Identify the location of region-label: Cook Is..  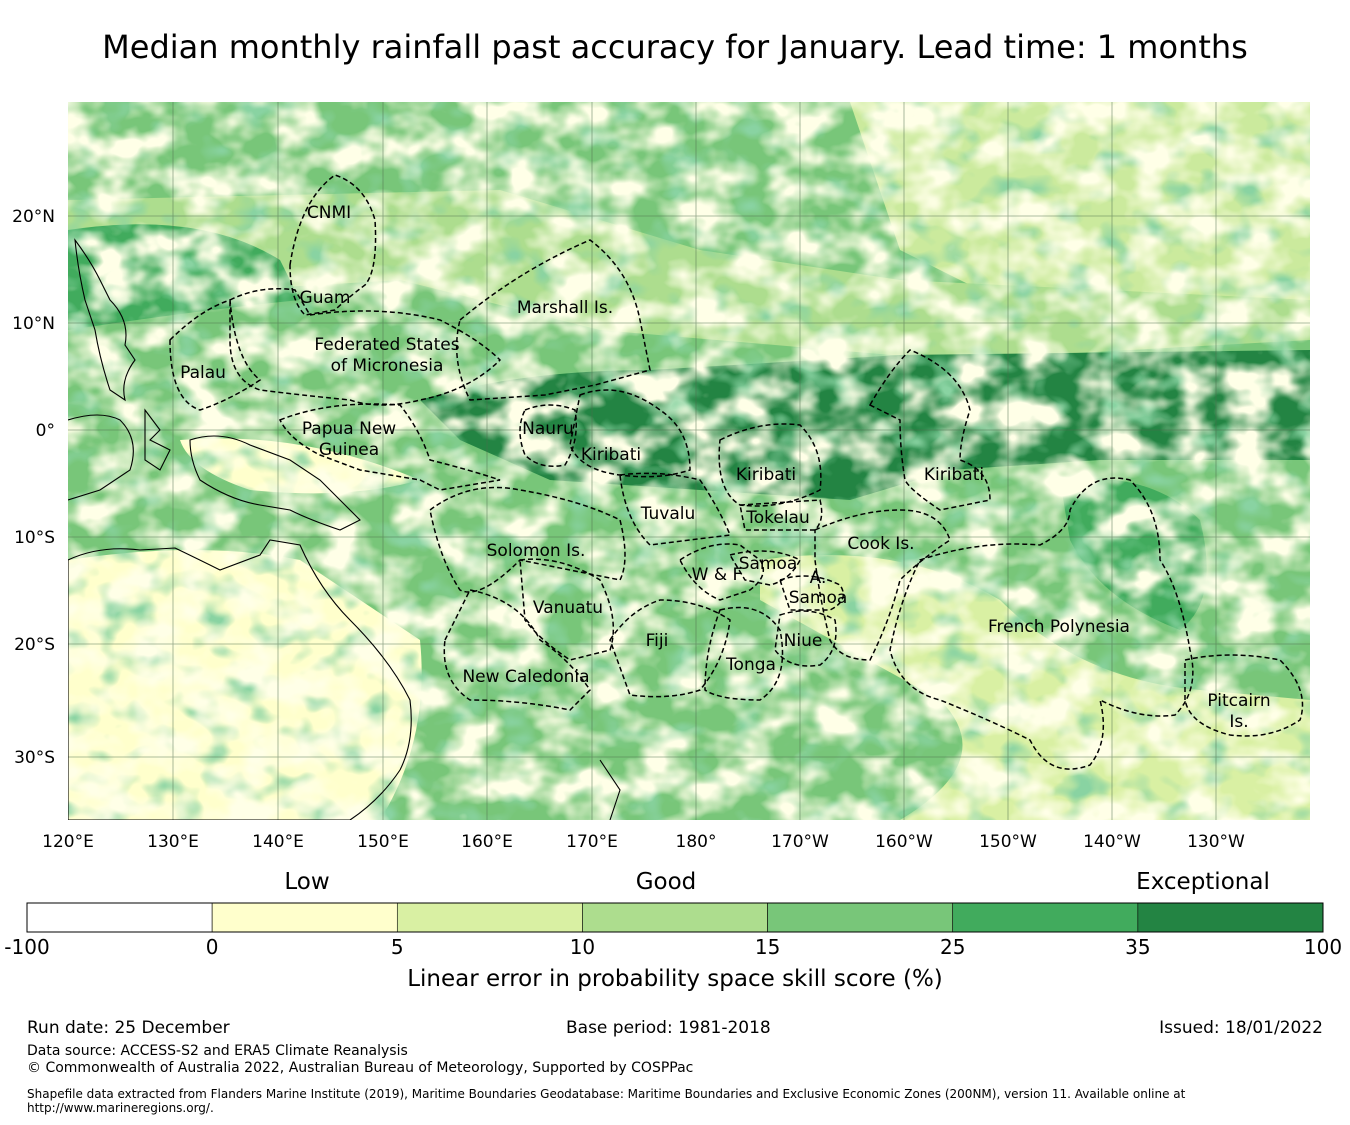
(880, 544).